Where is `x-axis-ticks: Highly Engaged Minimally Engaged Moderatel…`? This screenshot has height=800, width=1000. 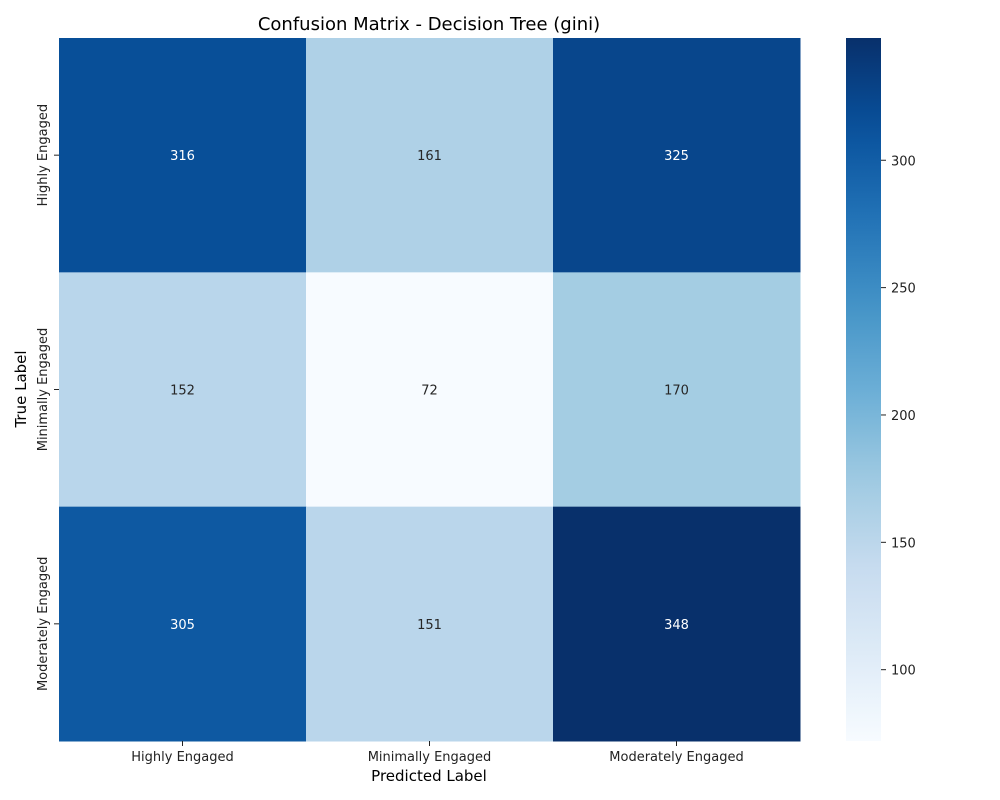 x-axis-ticks: Highly Engaged Minimally Engaged Moderatel… is located at coordinates (437, 753).